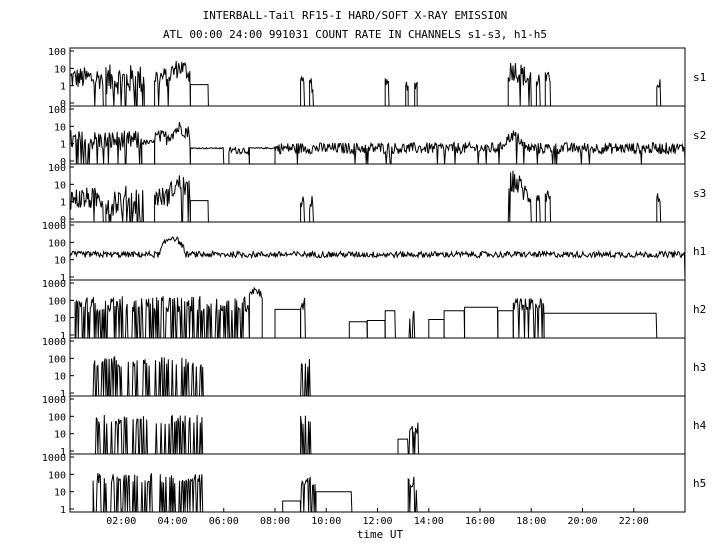 The width and height of the screenshot is (720, 550). I want to click on panel-h1: h1 1000 100 10 1, so click(374, 252).